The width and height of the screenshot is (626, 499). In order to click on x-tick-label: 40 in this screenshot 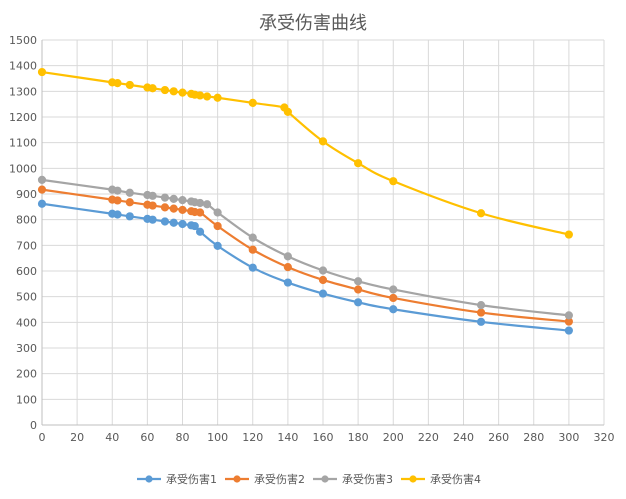, I will do `click(112, 437)`.